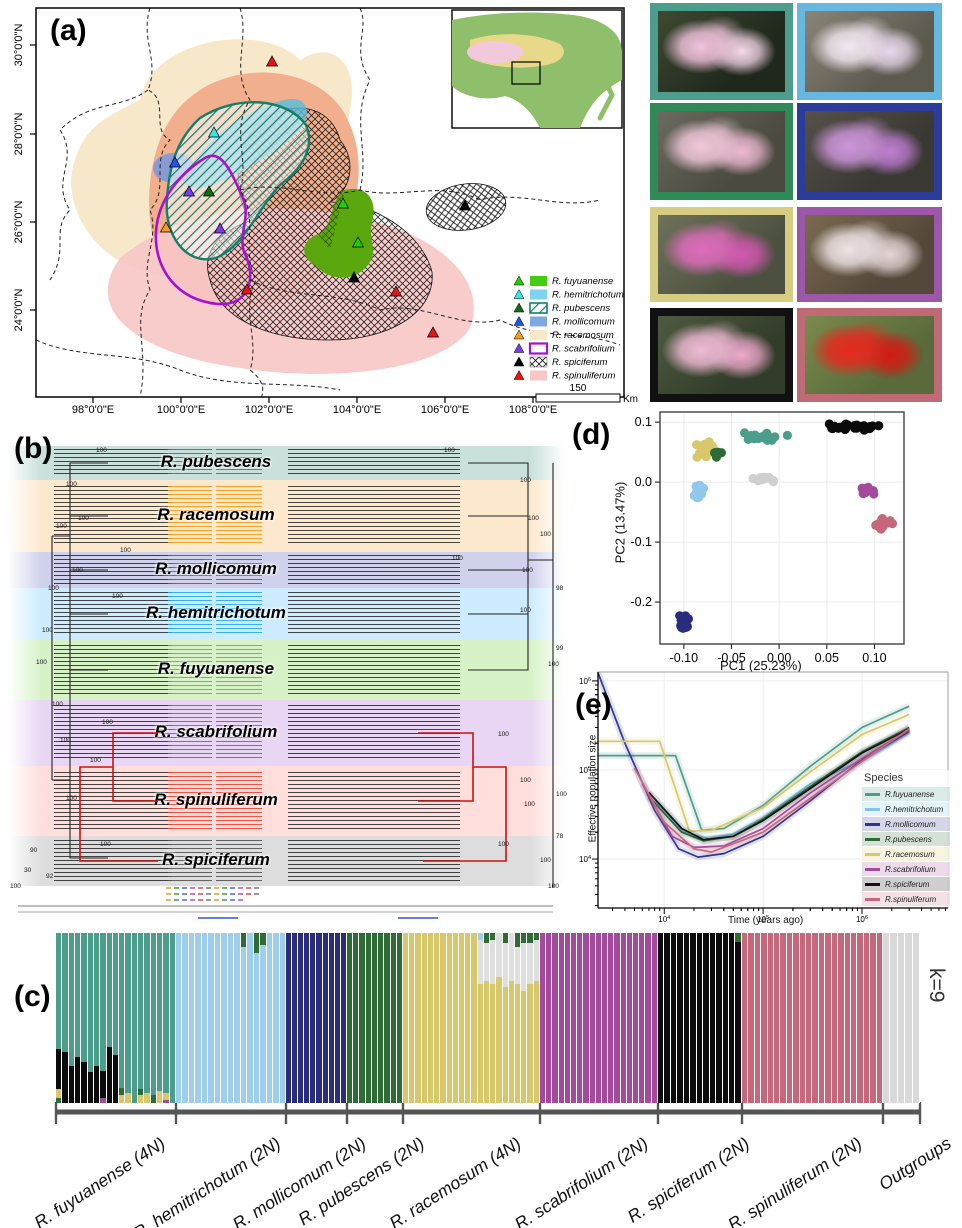  What do you see at coordinates (906, 794) in the screenshot?
I see `psmc-legend-item: R.fuyuanense` at bounding box center [906, 794].